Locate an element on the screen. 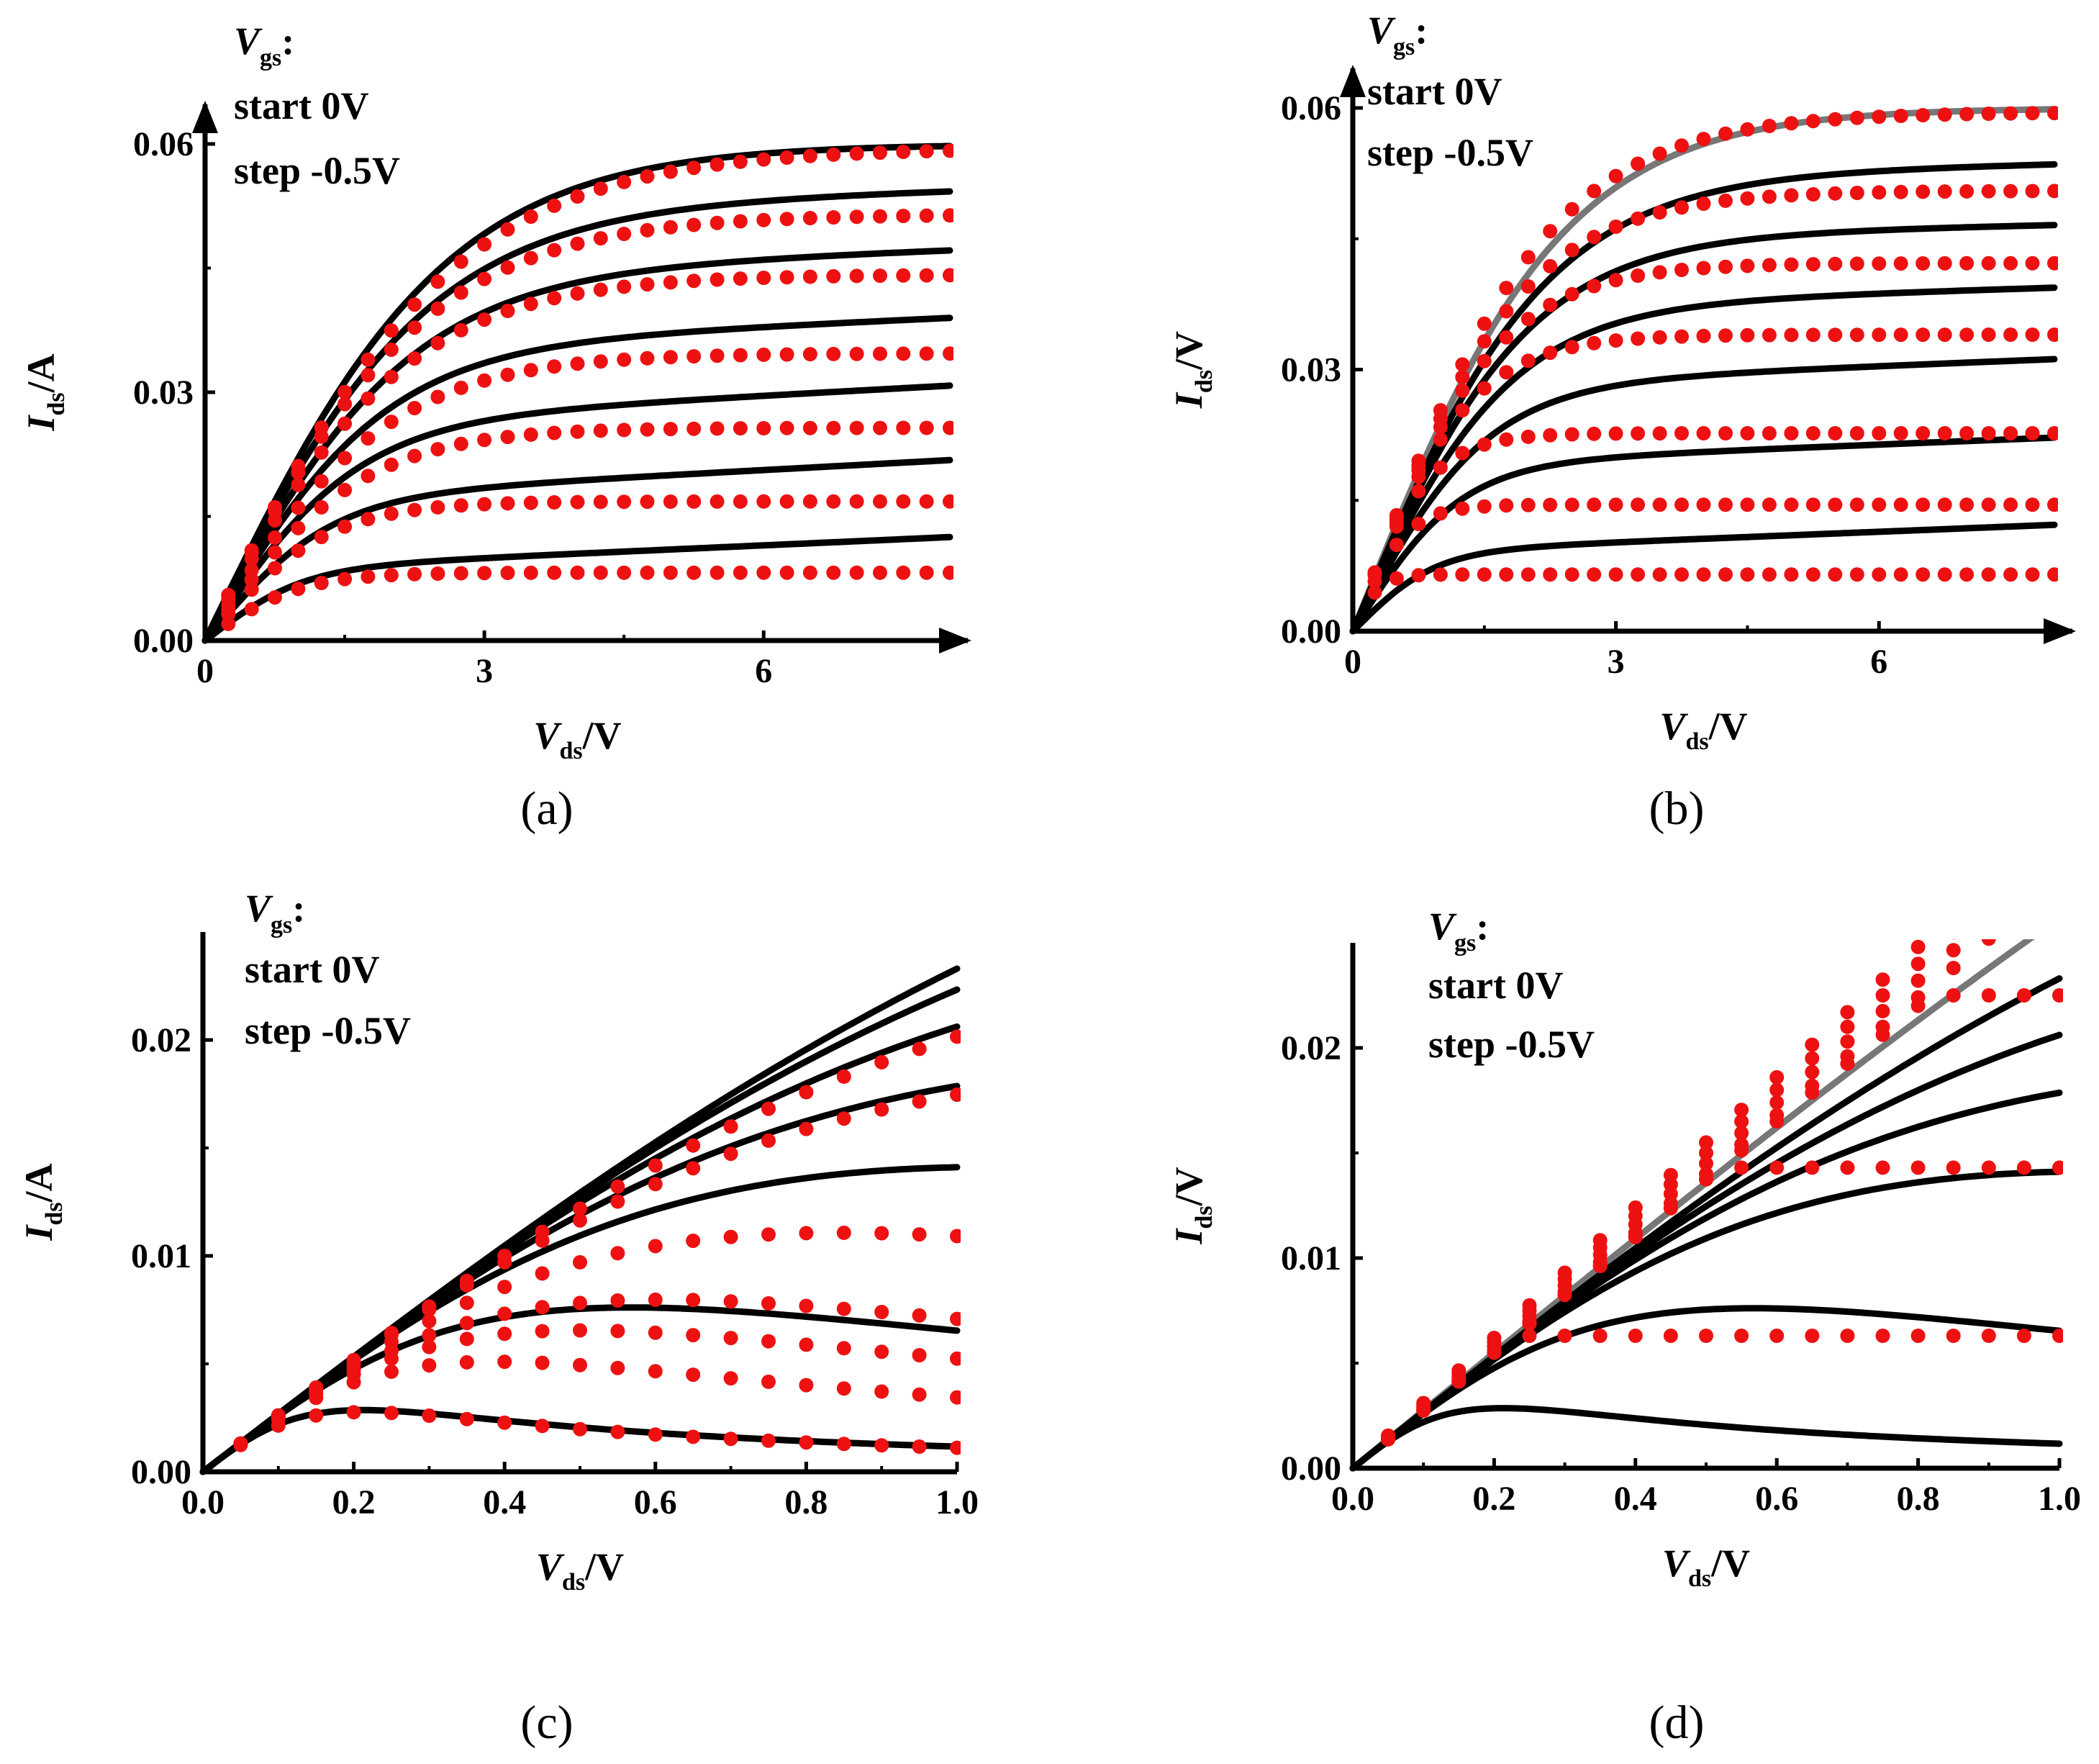 Image resolution: width=2099 pixels, height=1764 pixels. x-tick-label: 0 is located at coordinates (205, 671).